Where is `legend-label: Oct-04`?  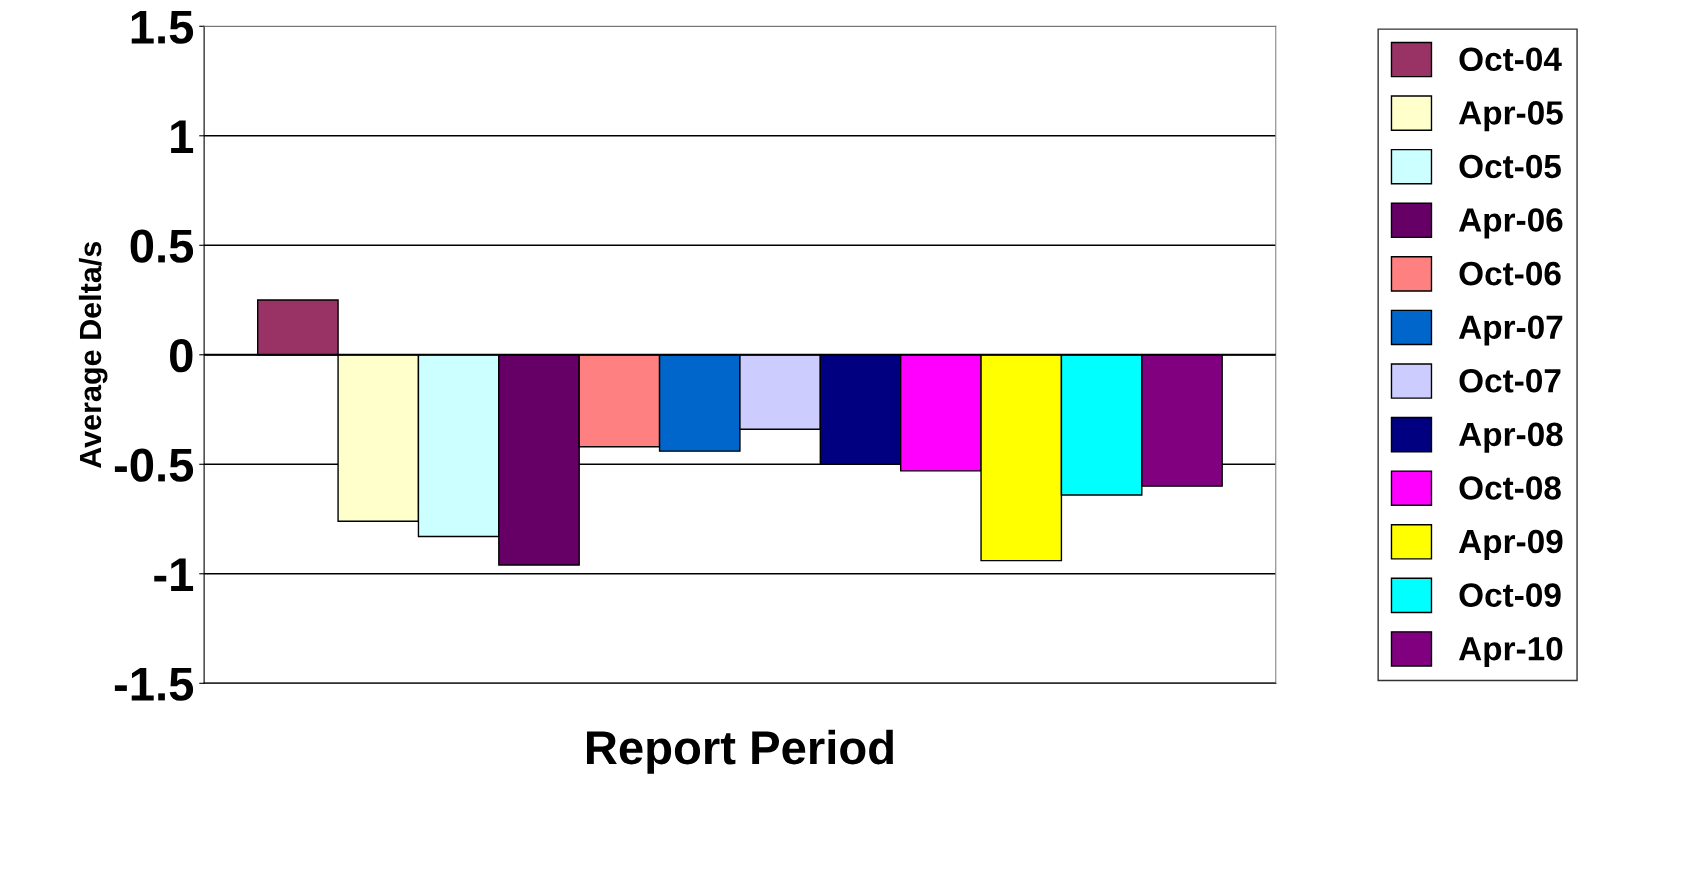 legend-label: Oct-04 is located at coordinates (1510, 59).